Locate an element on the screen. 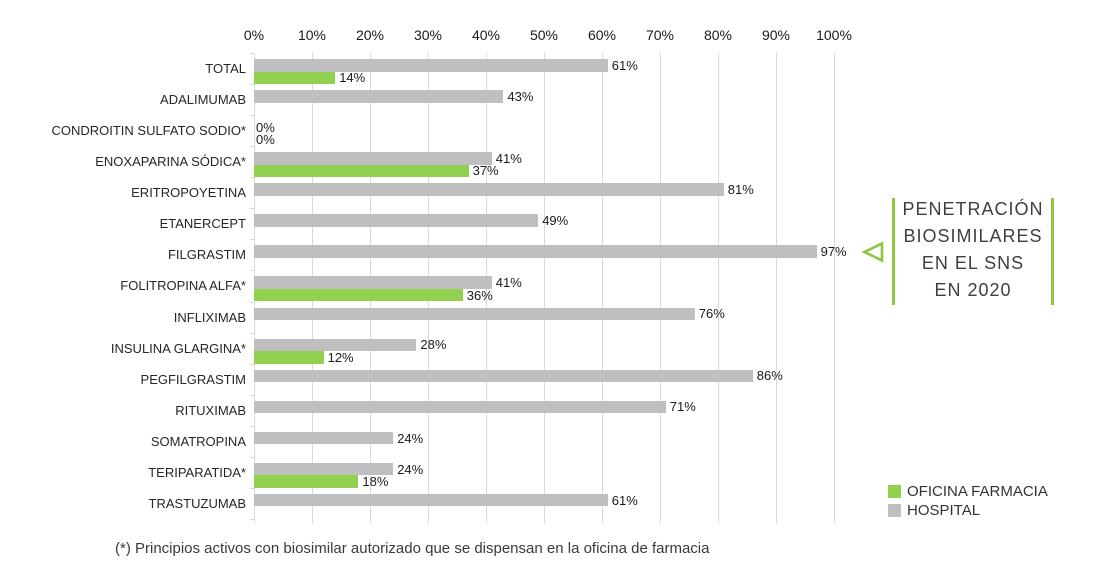 The width and height of the screenshot is (1094, 576). bar-value-label: 14% is located at coordinates (352, 78).